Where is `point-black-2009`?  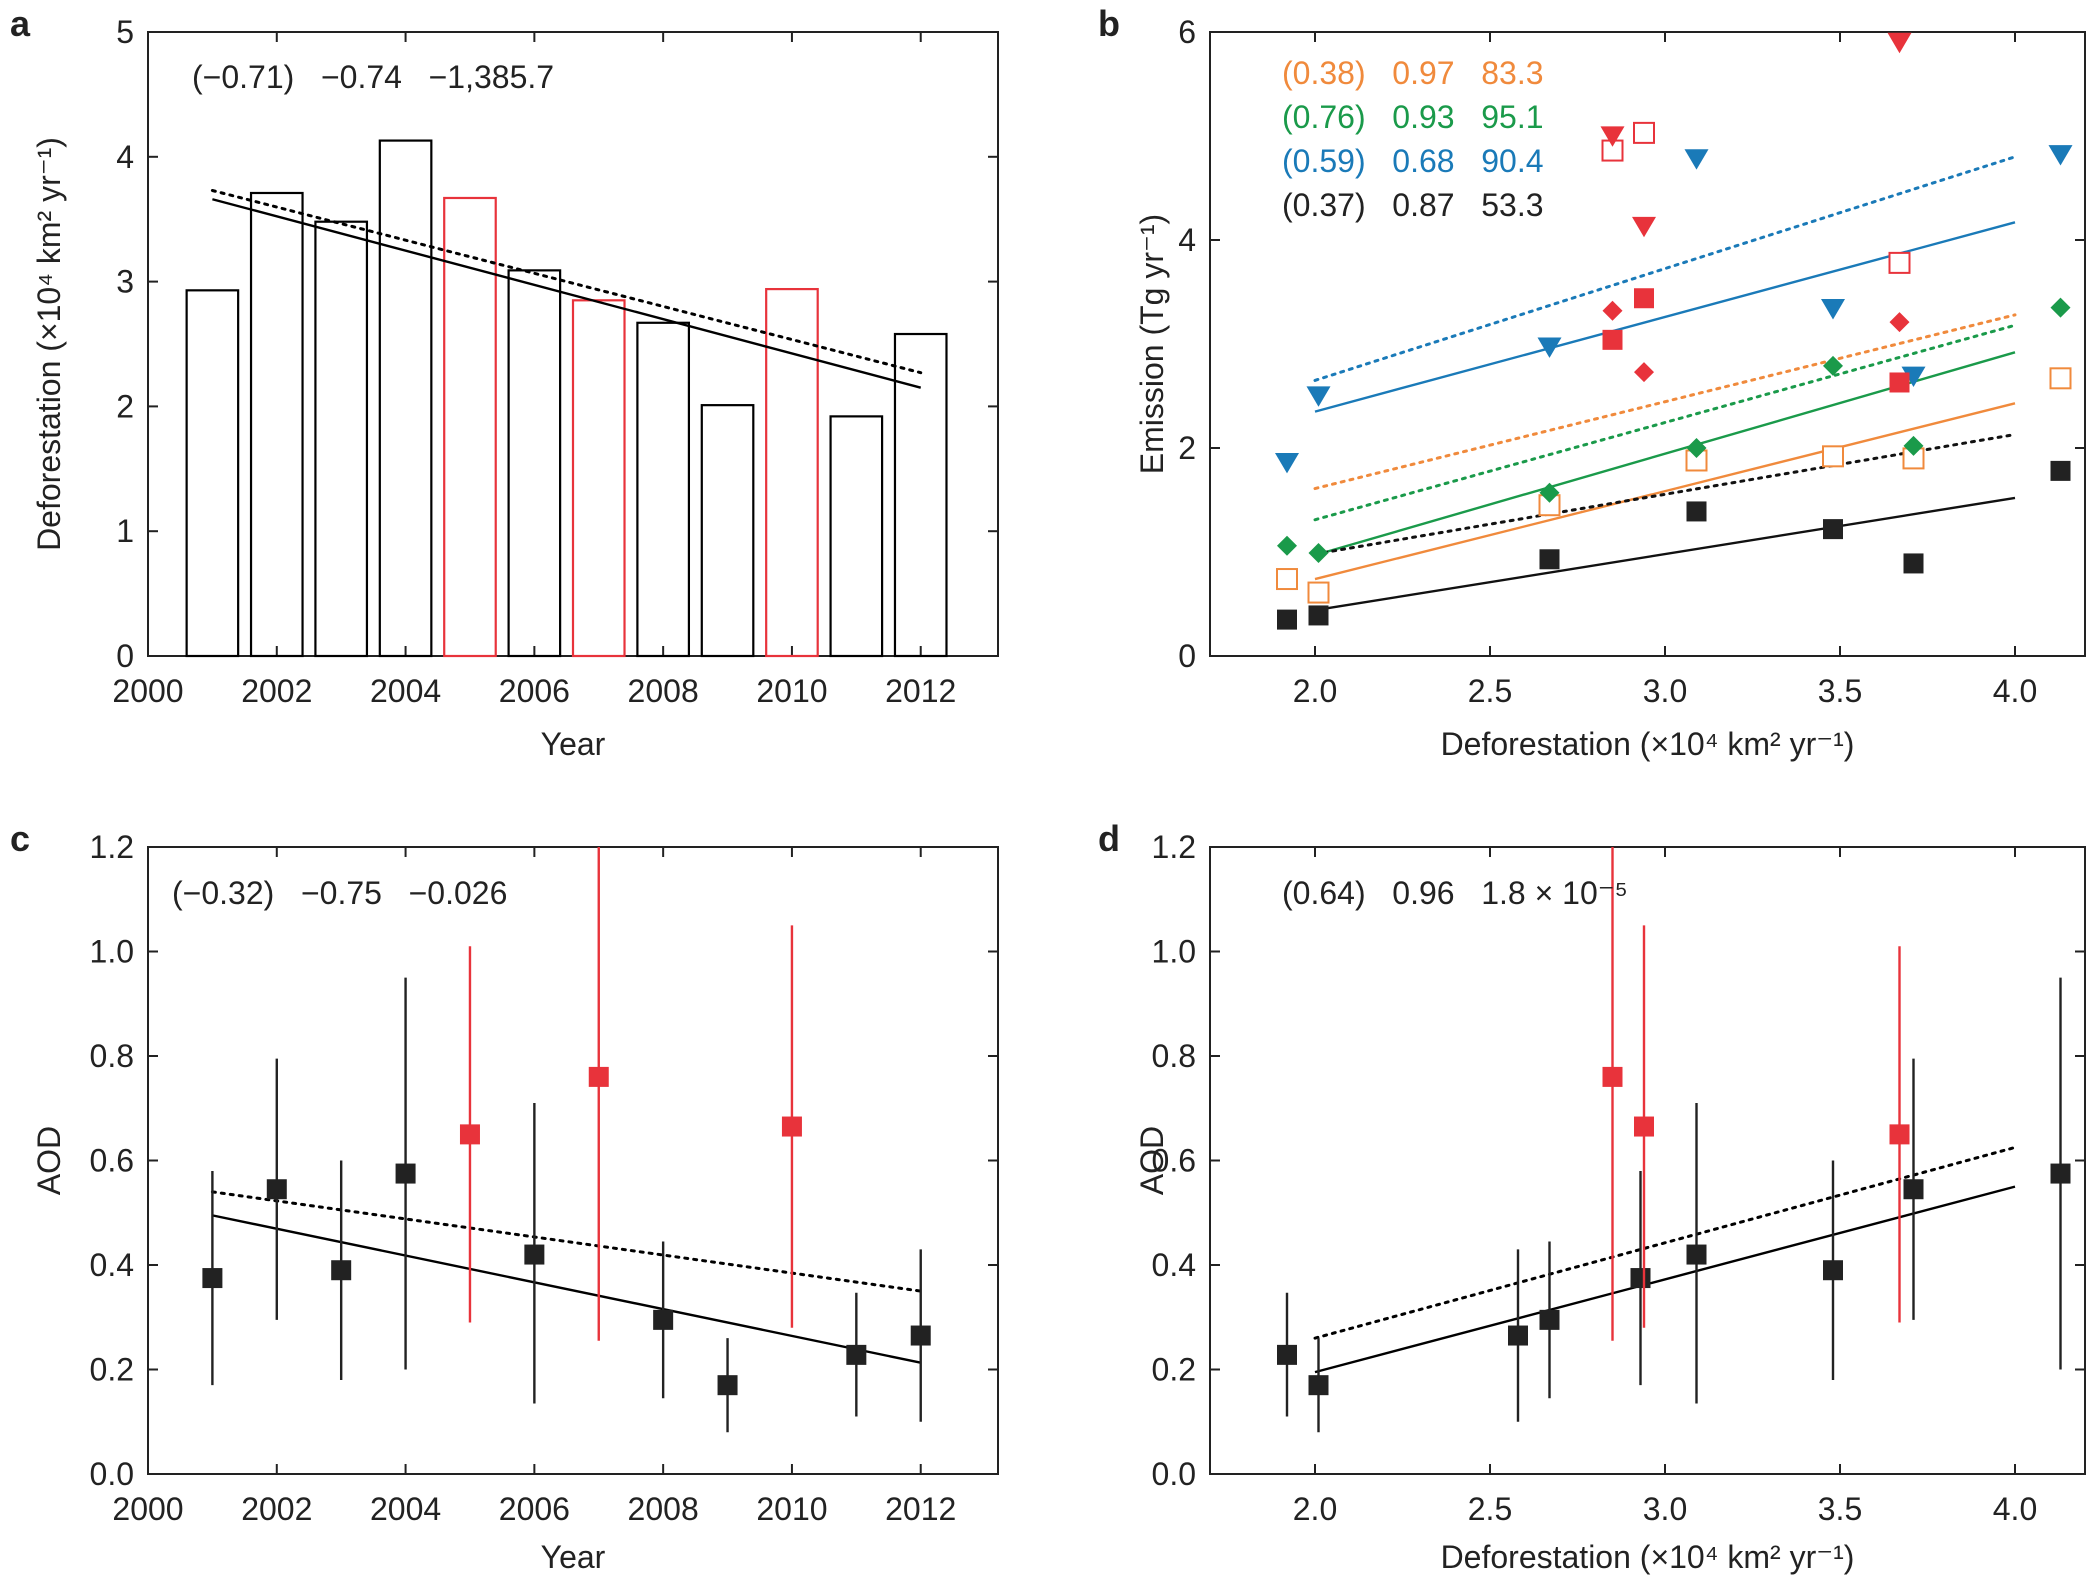 point-black-2009 is located at coordinates (727, 1385).